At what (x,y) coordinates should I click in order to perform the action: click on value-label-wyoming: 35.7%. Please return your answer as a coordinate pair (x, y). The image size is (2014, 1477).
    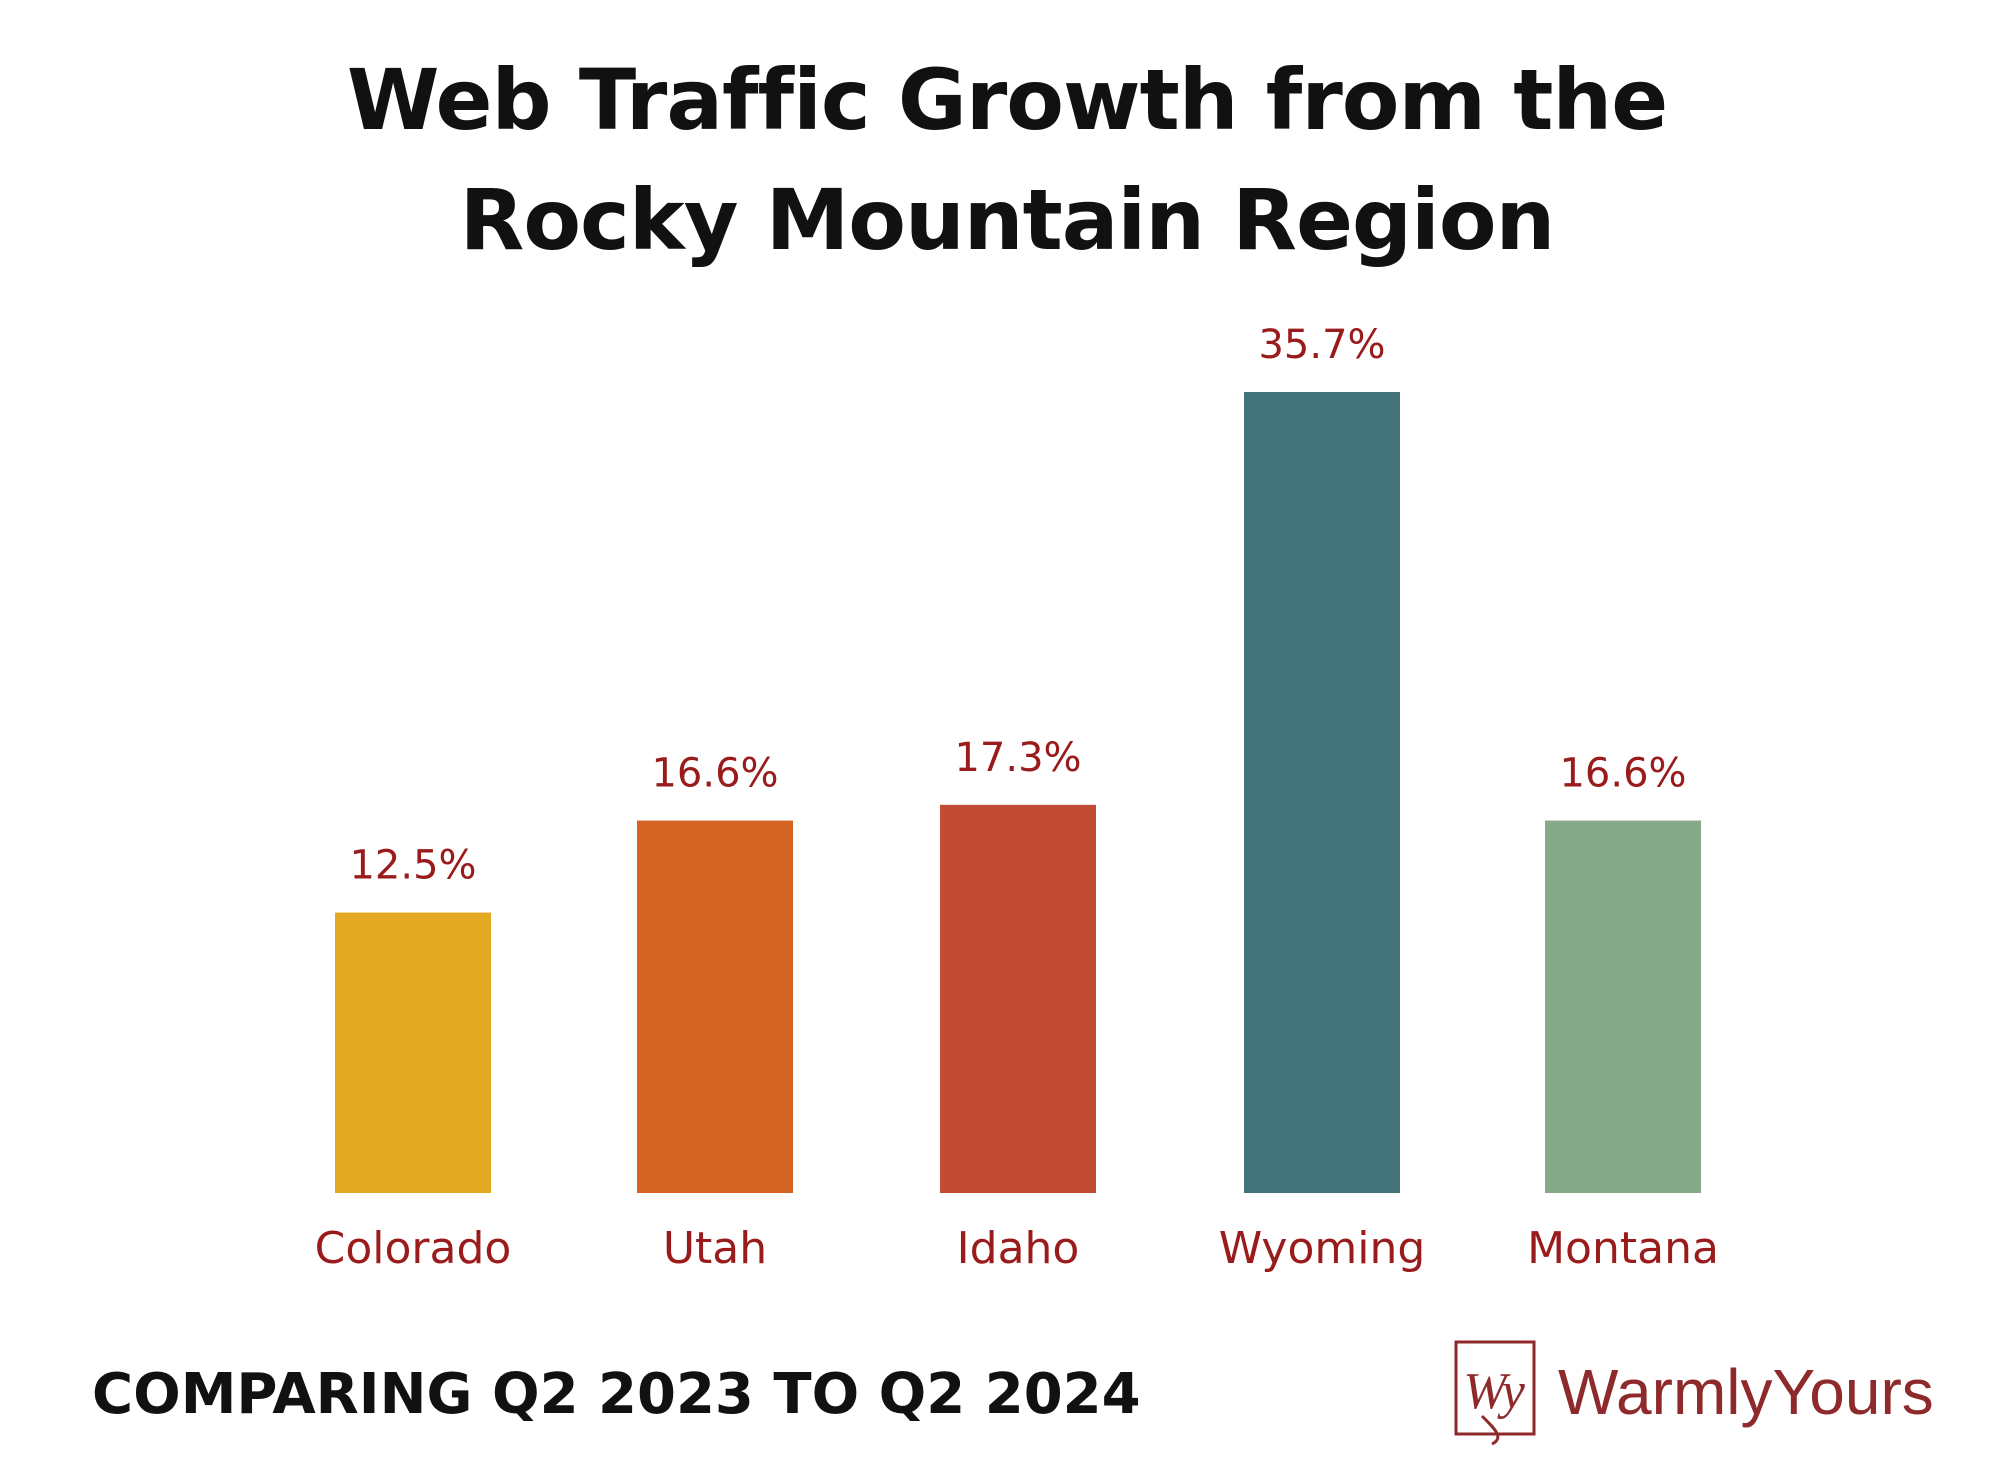
    Looking at the image, I should click on (1321, 345).